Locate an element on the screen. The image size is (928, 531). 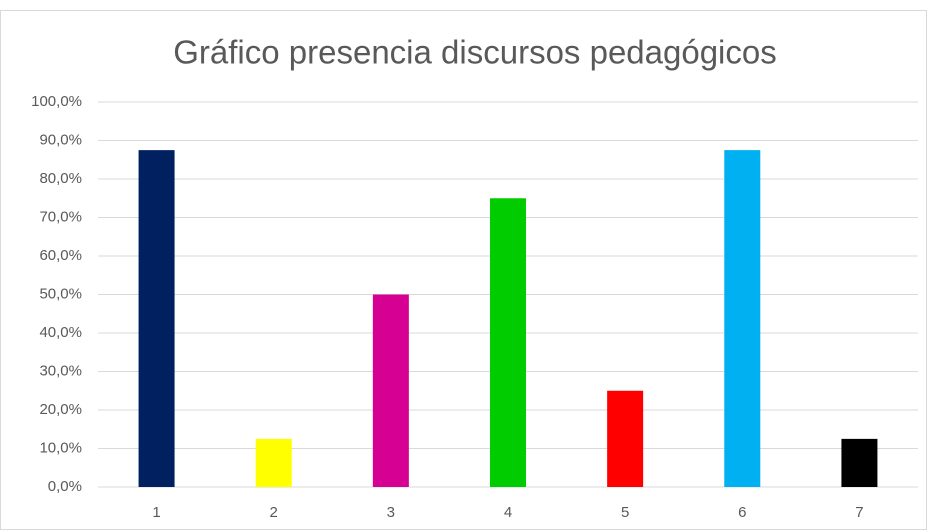
y-tick-label: 0,0% is located at coordinates (65, 486).